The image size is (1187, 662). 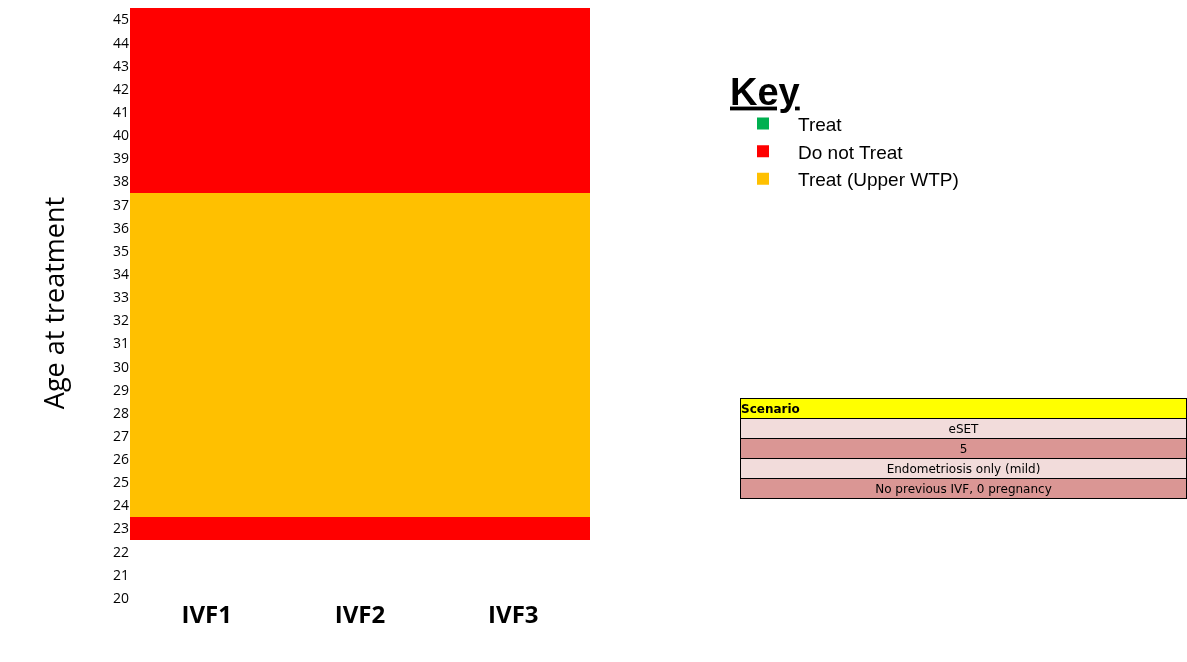 I want to click on y-tick-label: 25, so click(x=120, y=482).